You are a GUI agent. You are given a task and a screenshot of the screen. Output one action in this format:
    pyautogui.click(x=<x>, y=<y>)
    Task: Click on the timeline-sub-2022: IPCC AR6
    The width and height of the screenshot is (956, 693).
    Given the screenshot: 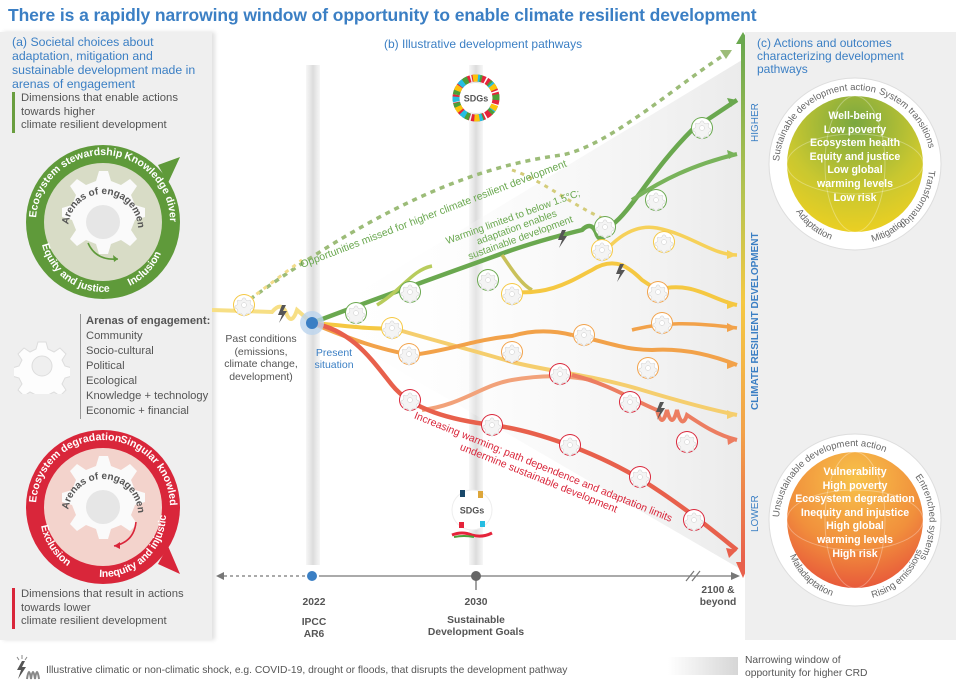 What is the action you would take?
    pyautogui.click(x=314, y=628)
    